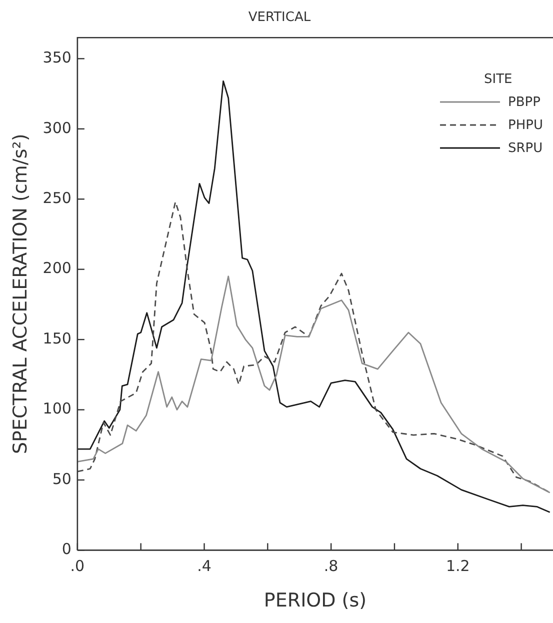 This screenshot has width=553, height=623. What do you see at coordinates (62, 479) in the screenshot?
I see `y-tick-label: 50` at bounding box center [62, 479].